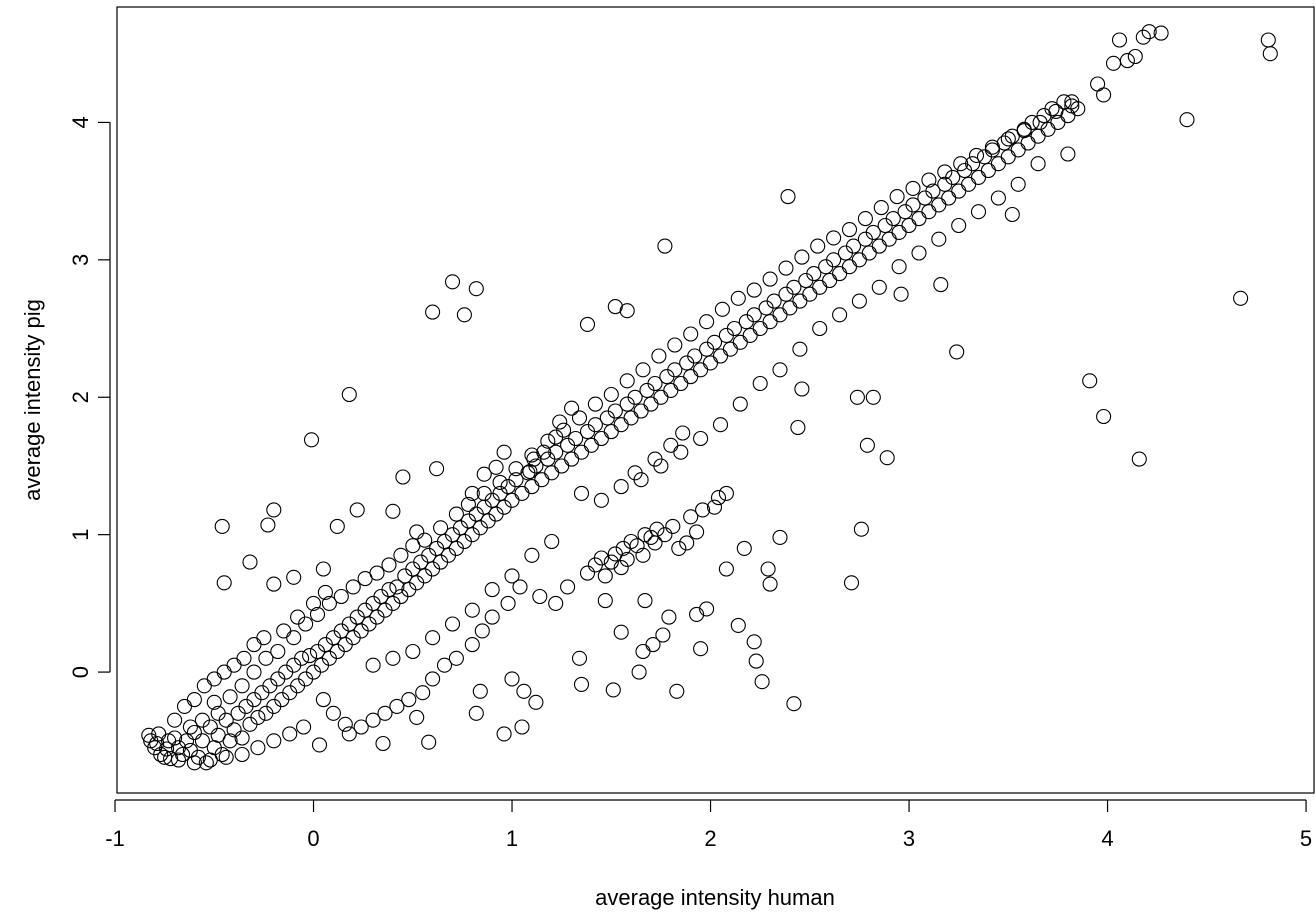 The width and height of the screenshot is (1315, 917). Describe the element at coordinates (708, 825) in the screenshot. I see `x-axis-ticks: -1 0 1 2 3 4 5` at that location.